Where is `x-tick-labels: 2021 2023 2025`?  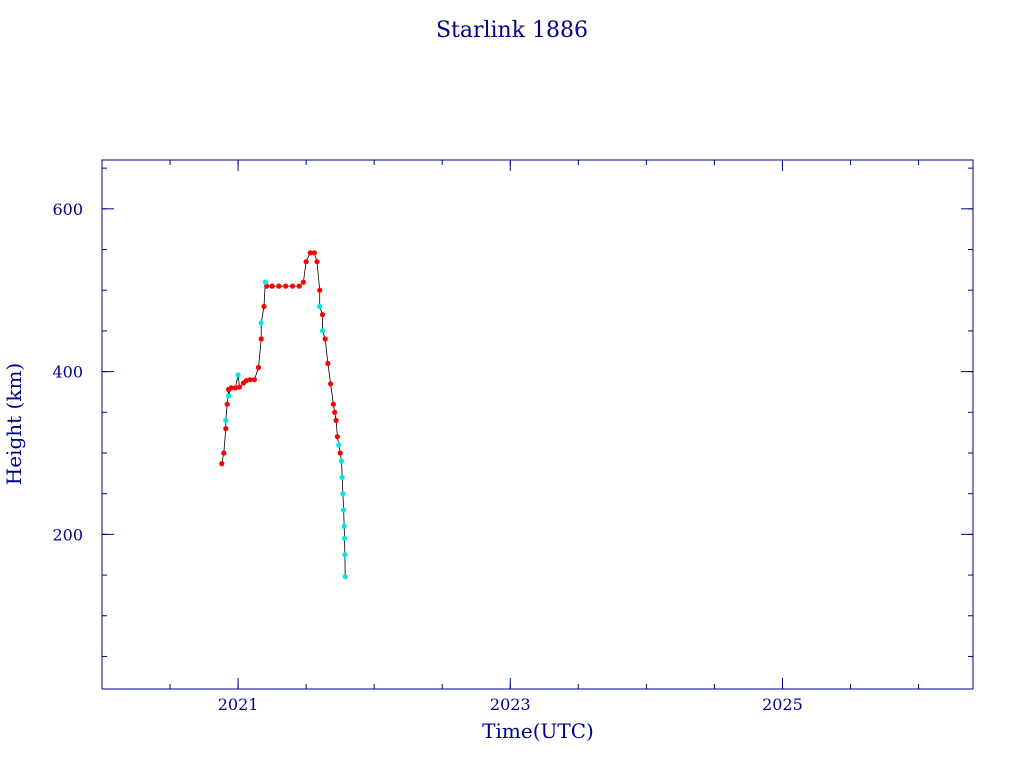 x-tick-labels: 2021 2023 2025 is located at coordinates (510, 704).